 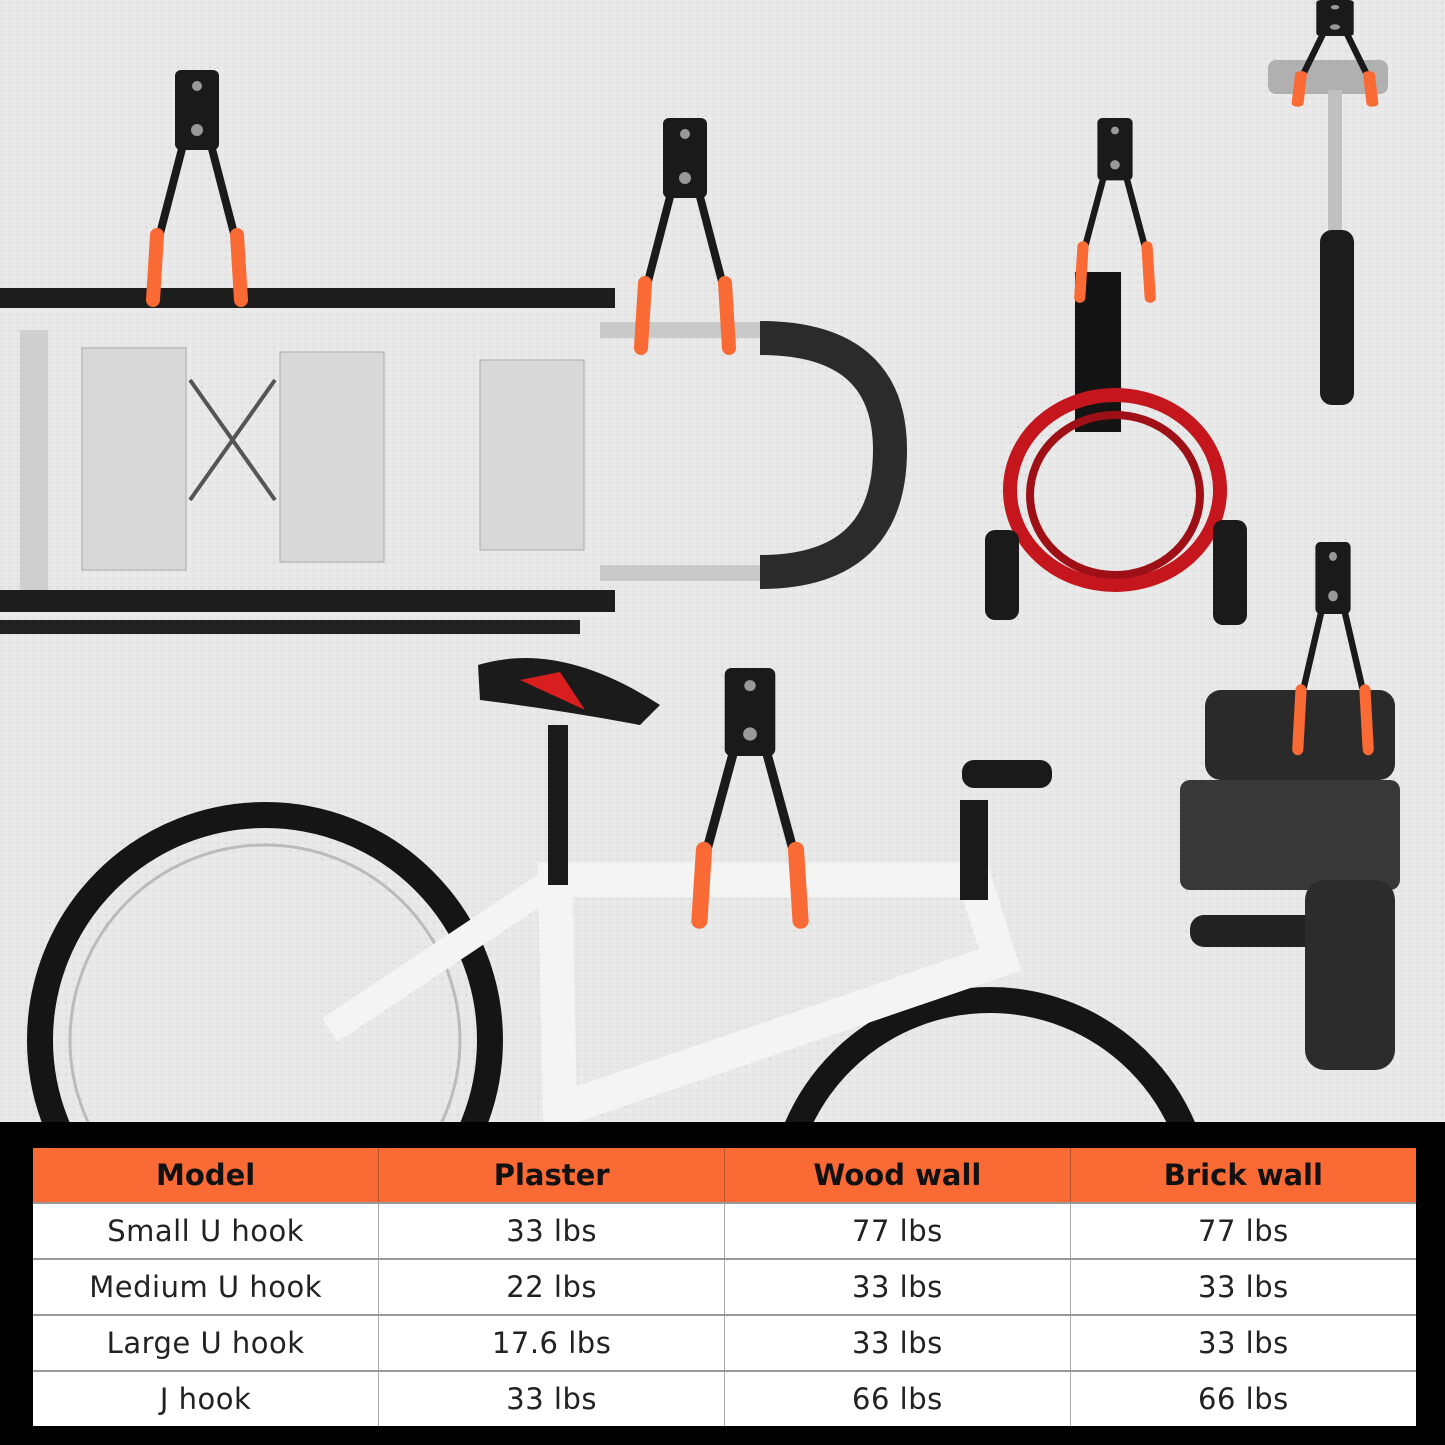 What do you see at coordinates (1328, 232) in the screenshot?
I see `hammer` at bounding box center [1328, 232].